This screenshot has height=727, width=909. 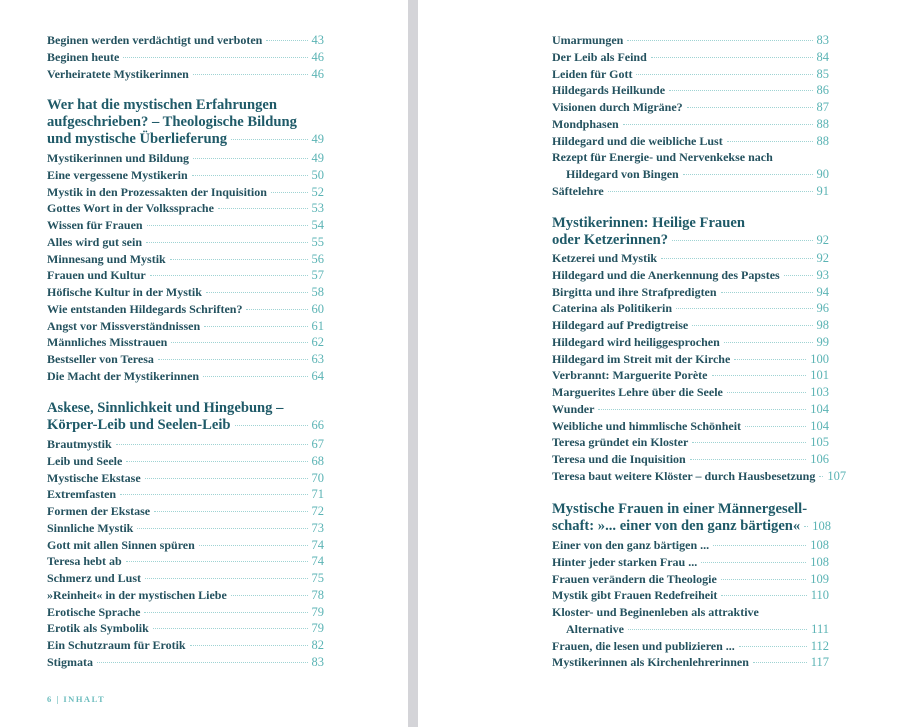 What do you see at coordinates (185, 444) in the screenshot?
I see `toc-entry: Brautmystik 67` at bounding box center [185, 444].